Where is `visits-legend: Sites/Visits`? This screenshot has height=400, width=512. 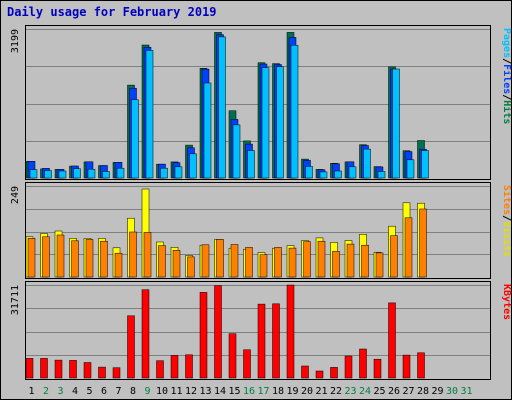
visits-legend: Sites/Visits is located at coordinates (506, 221).